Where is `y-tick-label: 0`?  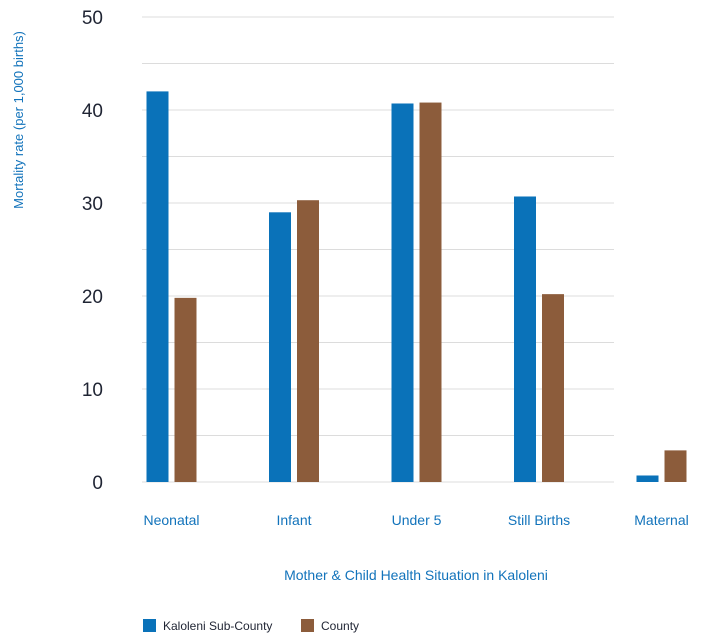
y-tick-label: 0 is located at coordinates (97, 483).